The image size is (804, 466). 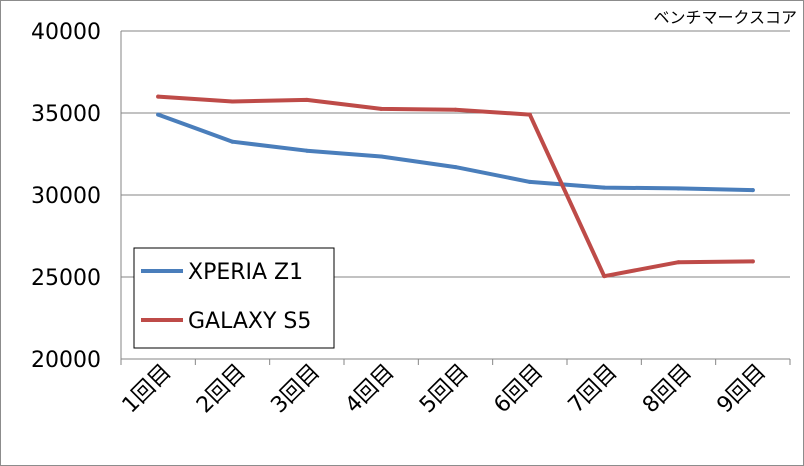 I want to click on y-tick-label: 35000, so click(x=66, y=114).